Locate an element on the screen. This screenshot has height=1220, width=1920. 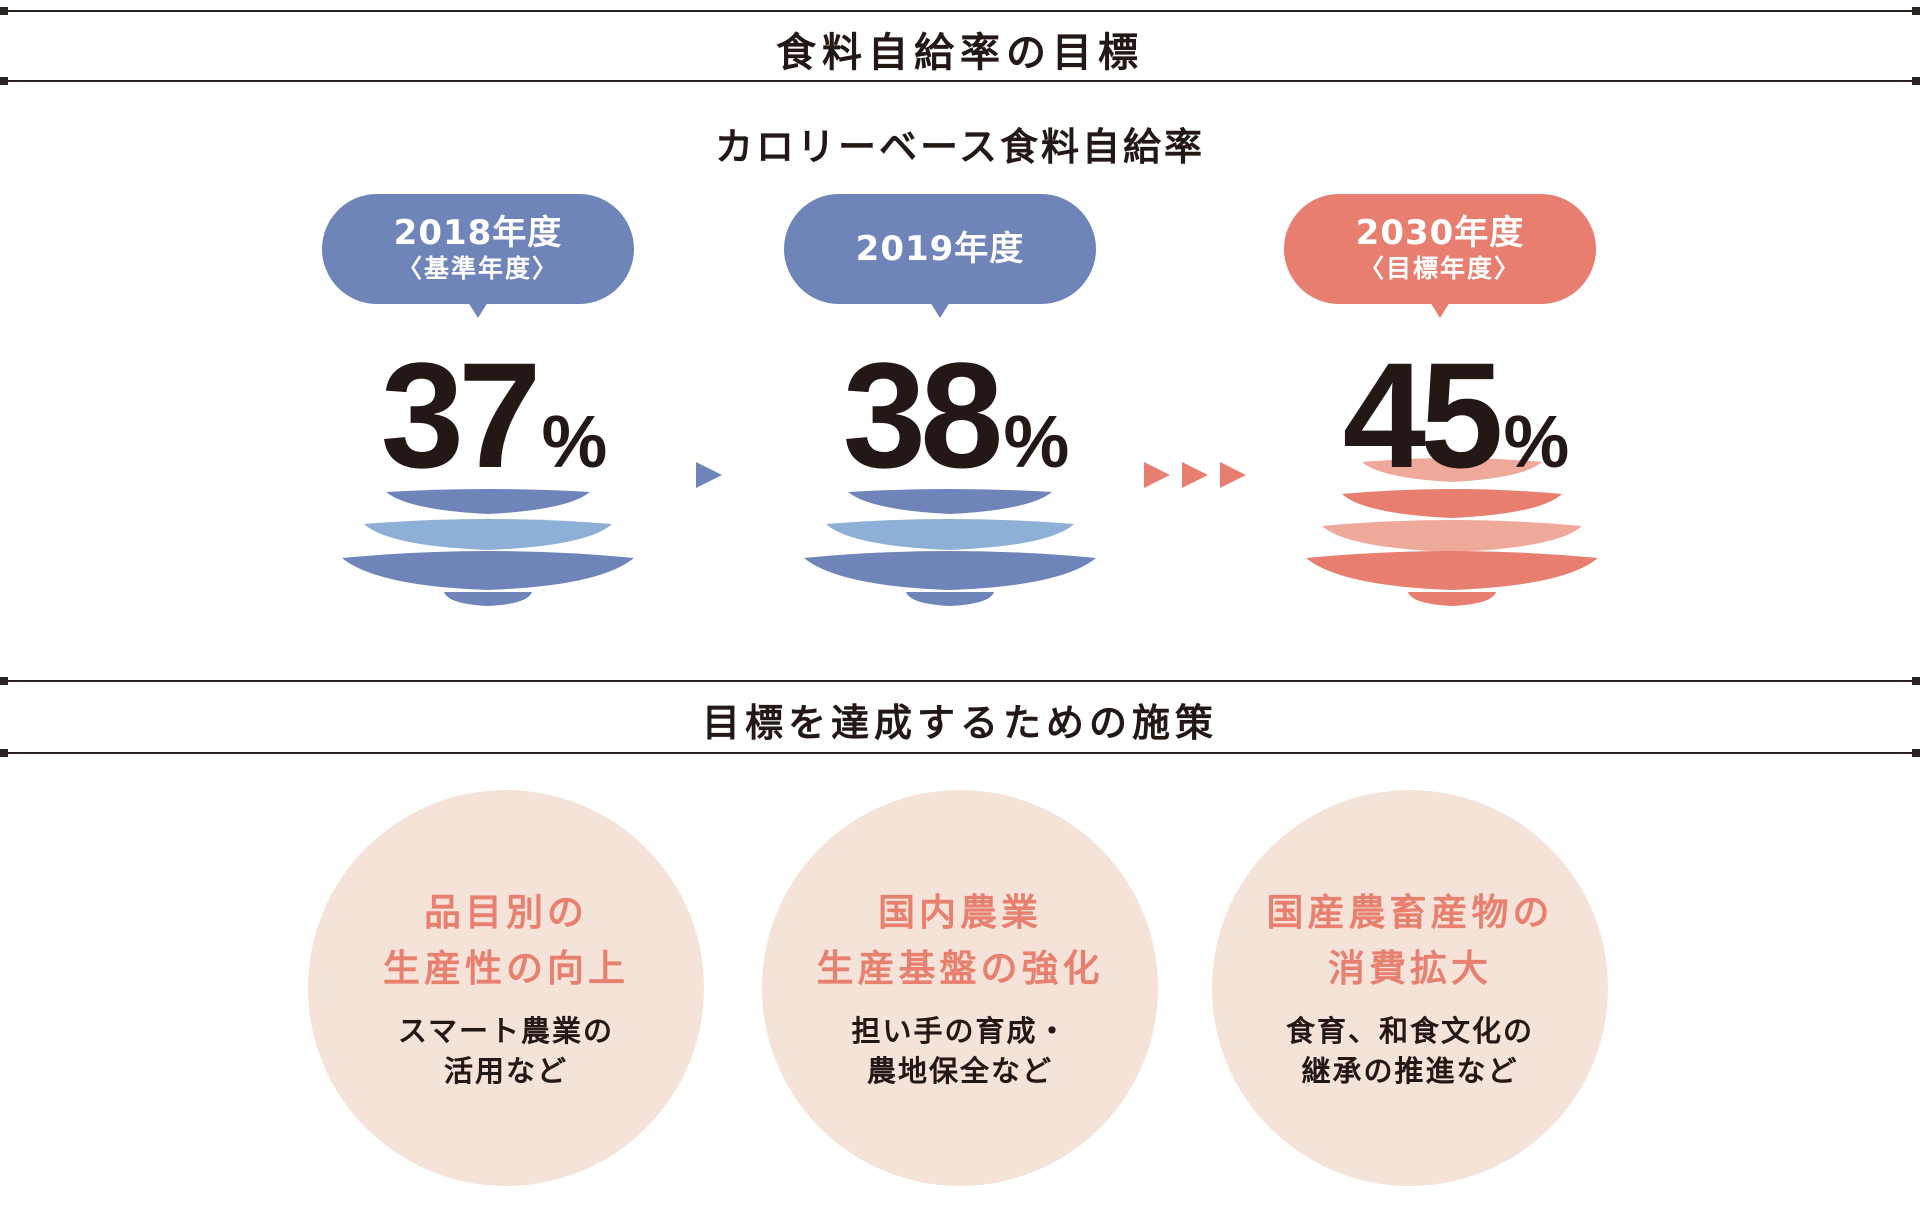
measure-circle-3: 国産農畜産物の 消費拡大 食育、和食文化の 継承の推進など is located at coordinates (1410, 988).